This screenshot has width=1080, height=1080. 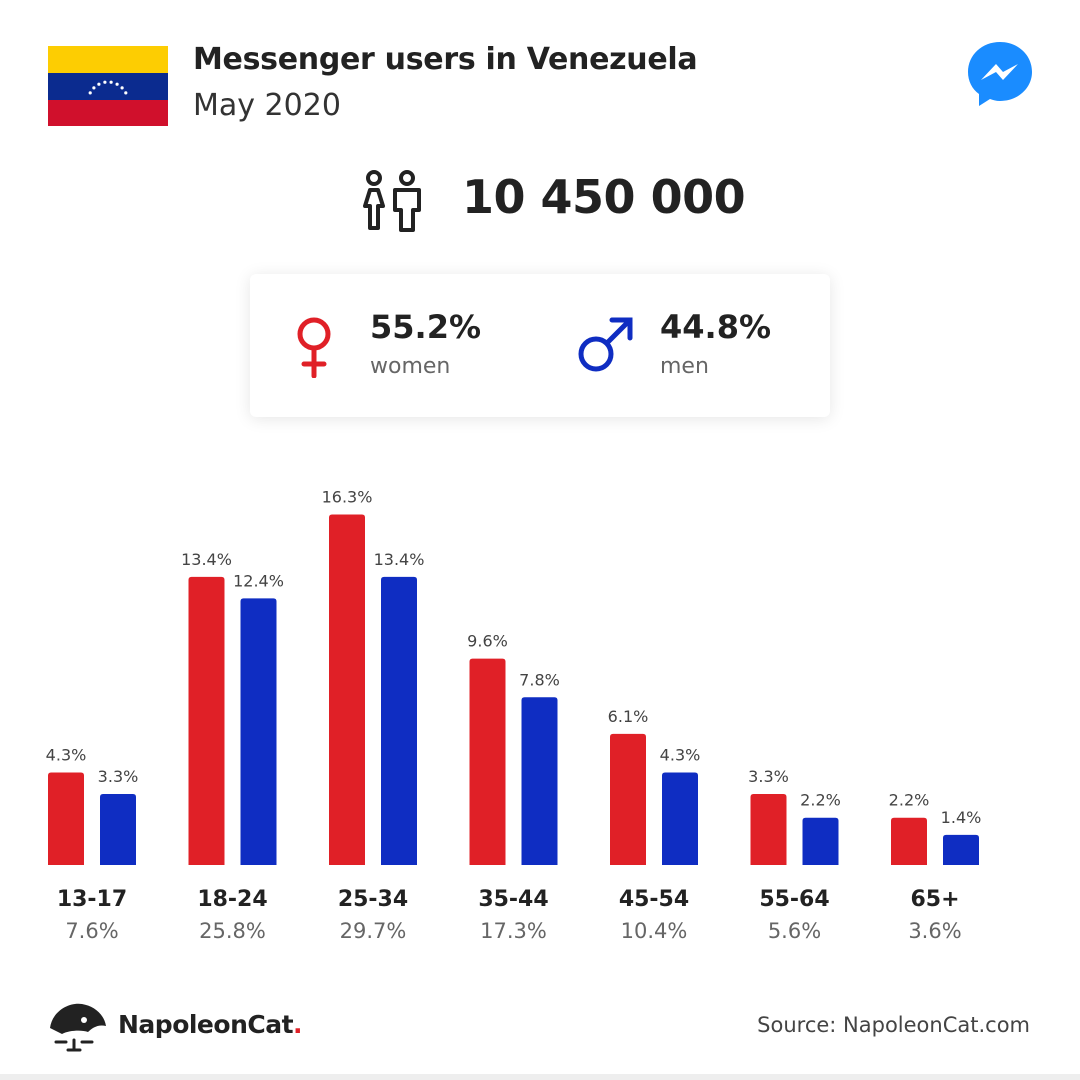 What do you see at coordinates (118, 776) in the screenshot?
I see `data-label-men-13-17: 3.3%` at bounding box center [118, 776].